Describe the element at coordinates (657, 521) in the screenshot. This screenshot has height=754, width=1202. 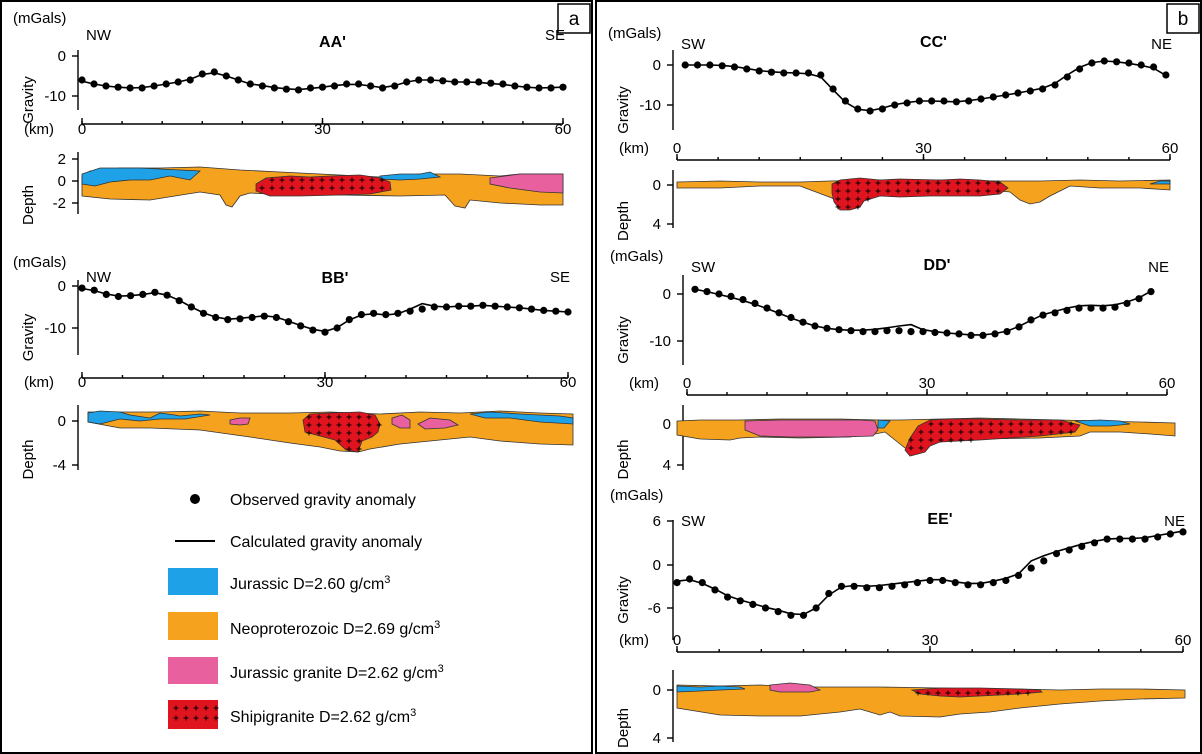
I see `gravity-tick-label: 6` at that location.